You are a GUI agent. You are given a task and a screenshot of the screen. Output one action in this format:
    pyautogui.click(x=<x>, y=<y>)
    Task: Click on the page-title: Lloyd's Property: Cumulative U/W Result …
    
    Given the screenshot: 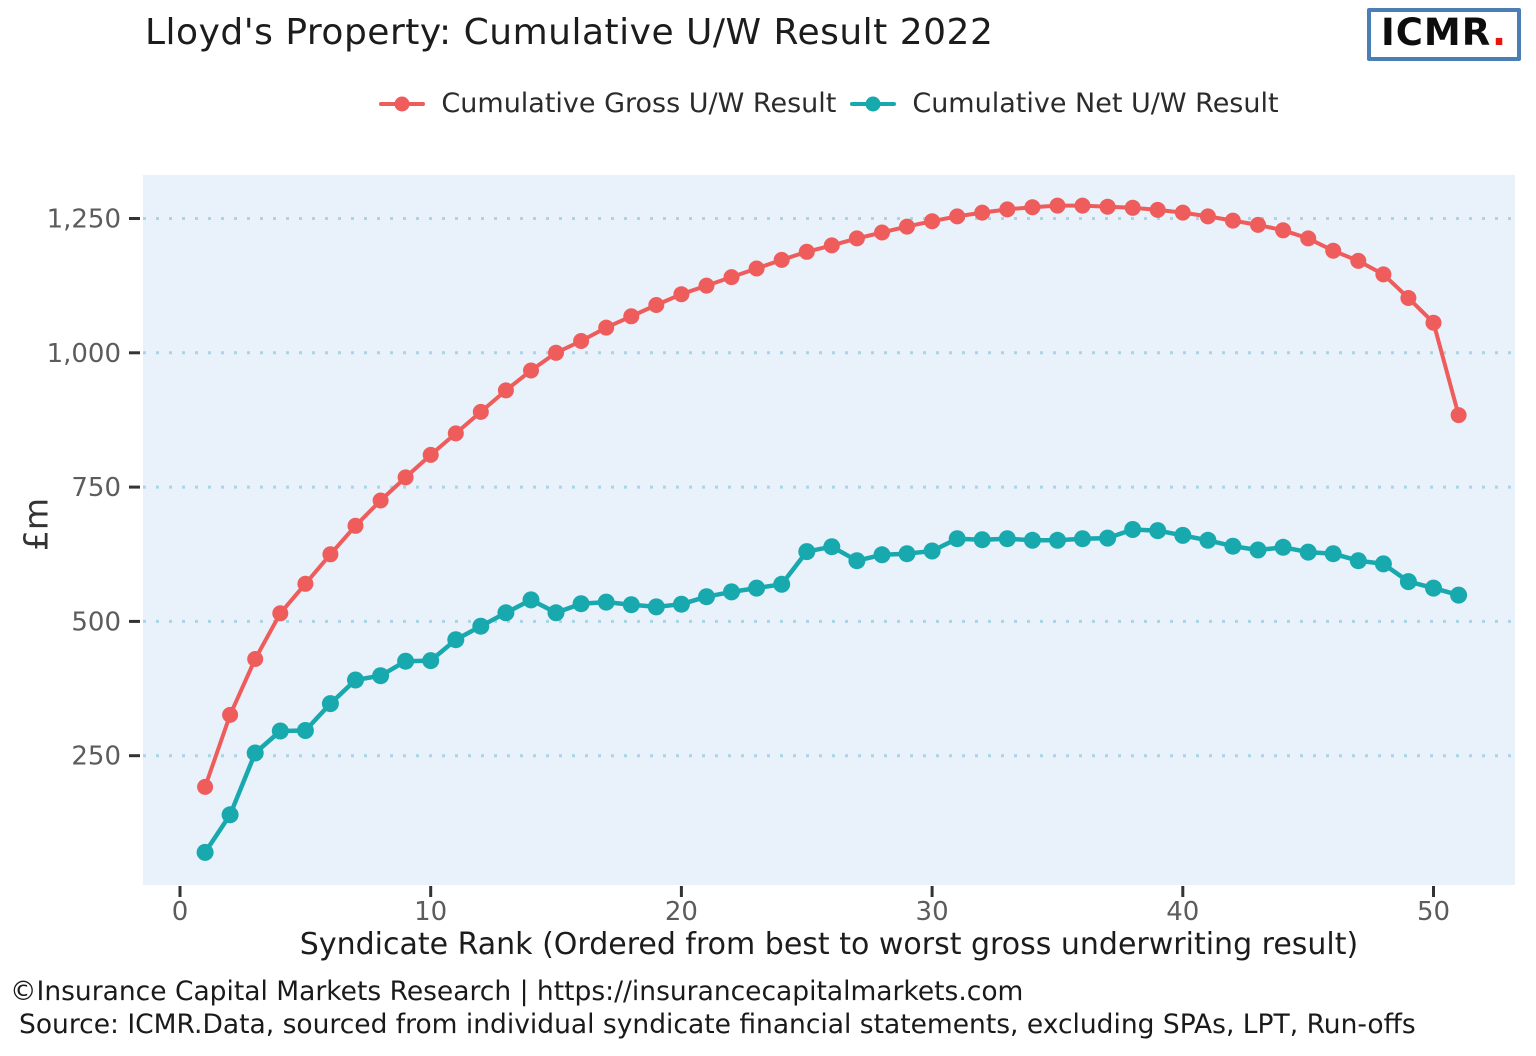 What is the action you would take?
    pyautogui.click(x=569, y=32)
    